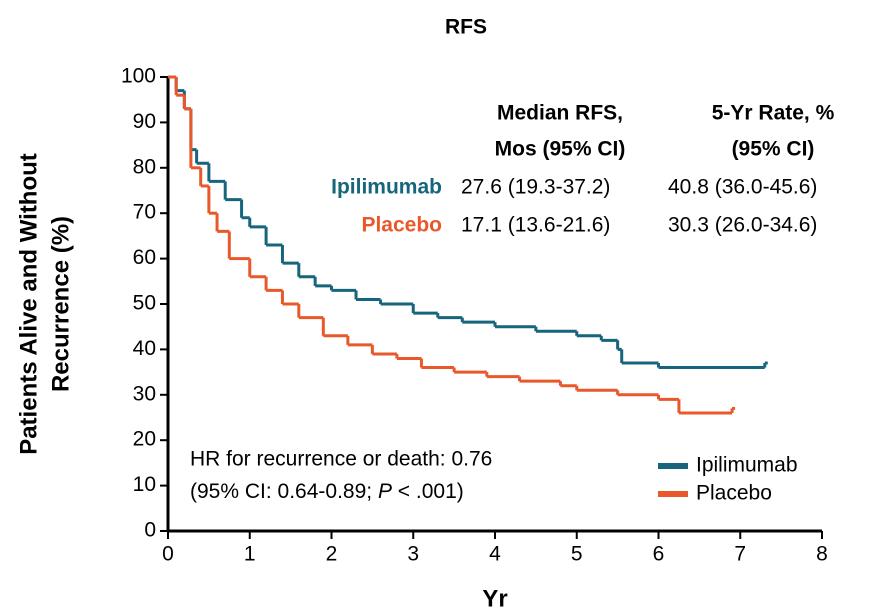 This screenshot has height=615, width=871. I want to click on y-tick-label: 10, so click(144, 484).